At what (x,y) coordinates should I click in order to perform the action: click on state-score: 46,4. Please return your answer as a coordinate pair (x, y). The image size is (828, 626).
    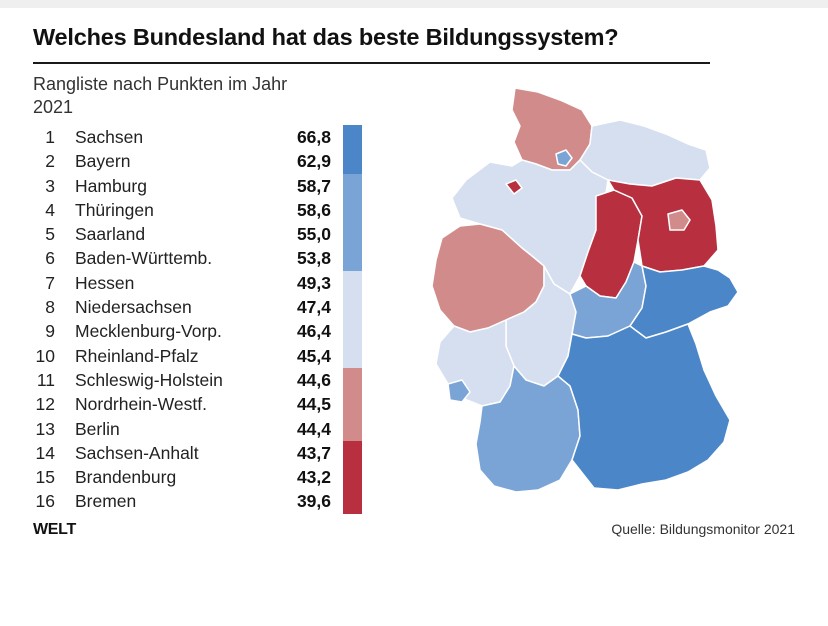
    Looking at the image, I should click on (313, 331).